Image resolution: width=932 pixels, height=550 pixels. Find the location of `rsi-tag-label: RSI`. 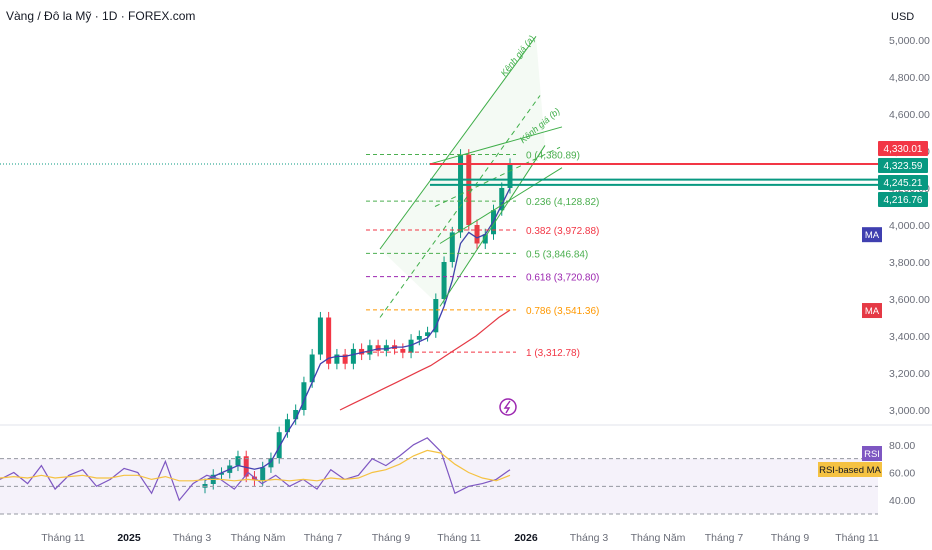

rsi-tag-label: RSI is located at coordinates (872, 454).